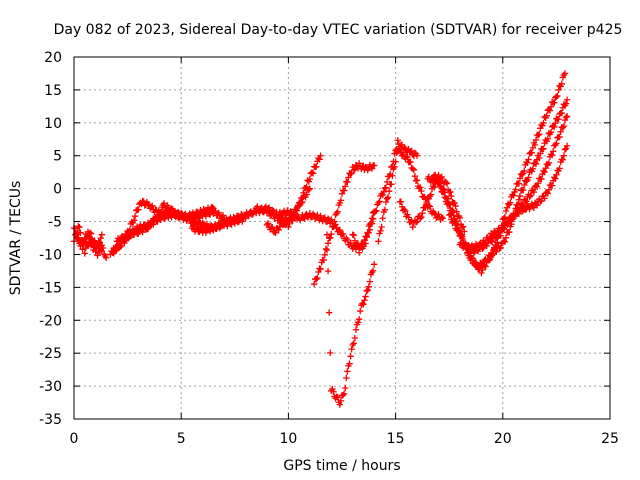 This screenshot has width=640, height=480. I want to click on x-tick-label: 25, so click(610, 439).